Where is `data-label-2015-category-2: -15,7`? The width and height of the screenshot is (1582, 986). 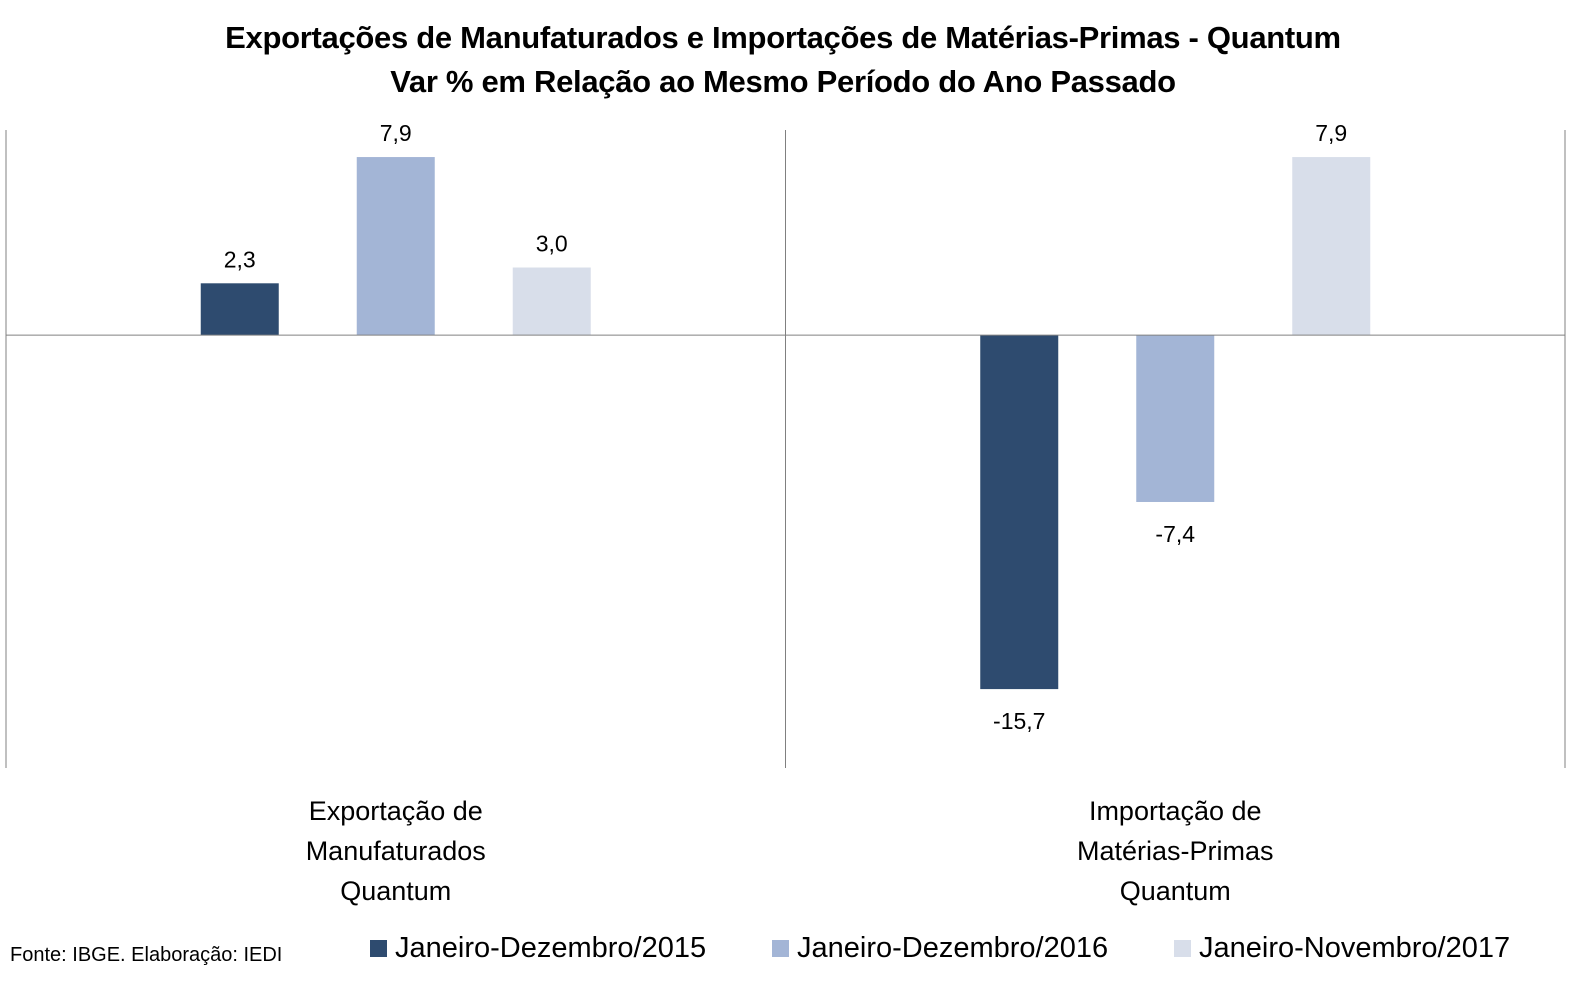
data-label-2015-category-2: -15,7 is located at coordinates (1019, 721).